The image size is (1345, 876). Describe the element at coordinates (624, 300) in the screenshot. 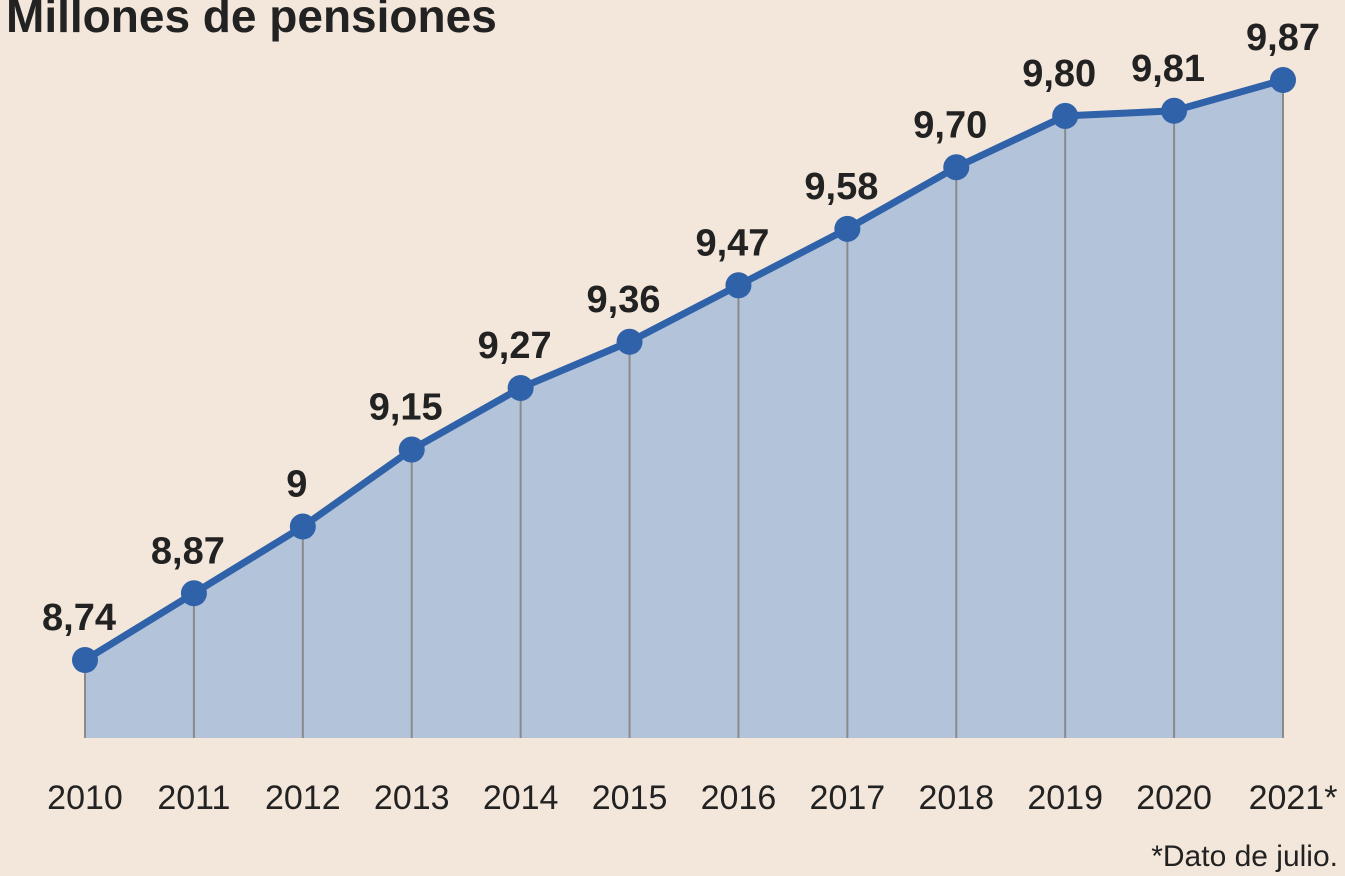

I see `value-label: 9,36` at that location.